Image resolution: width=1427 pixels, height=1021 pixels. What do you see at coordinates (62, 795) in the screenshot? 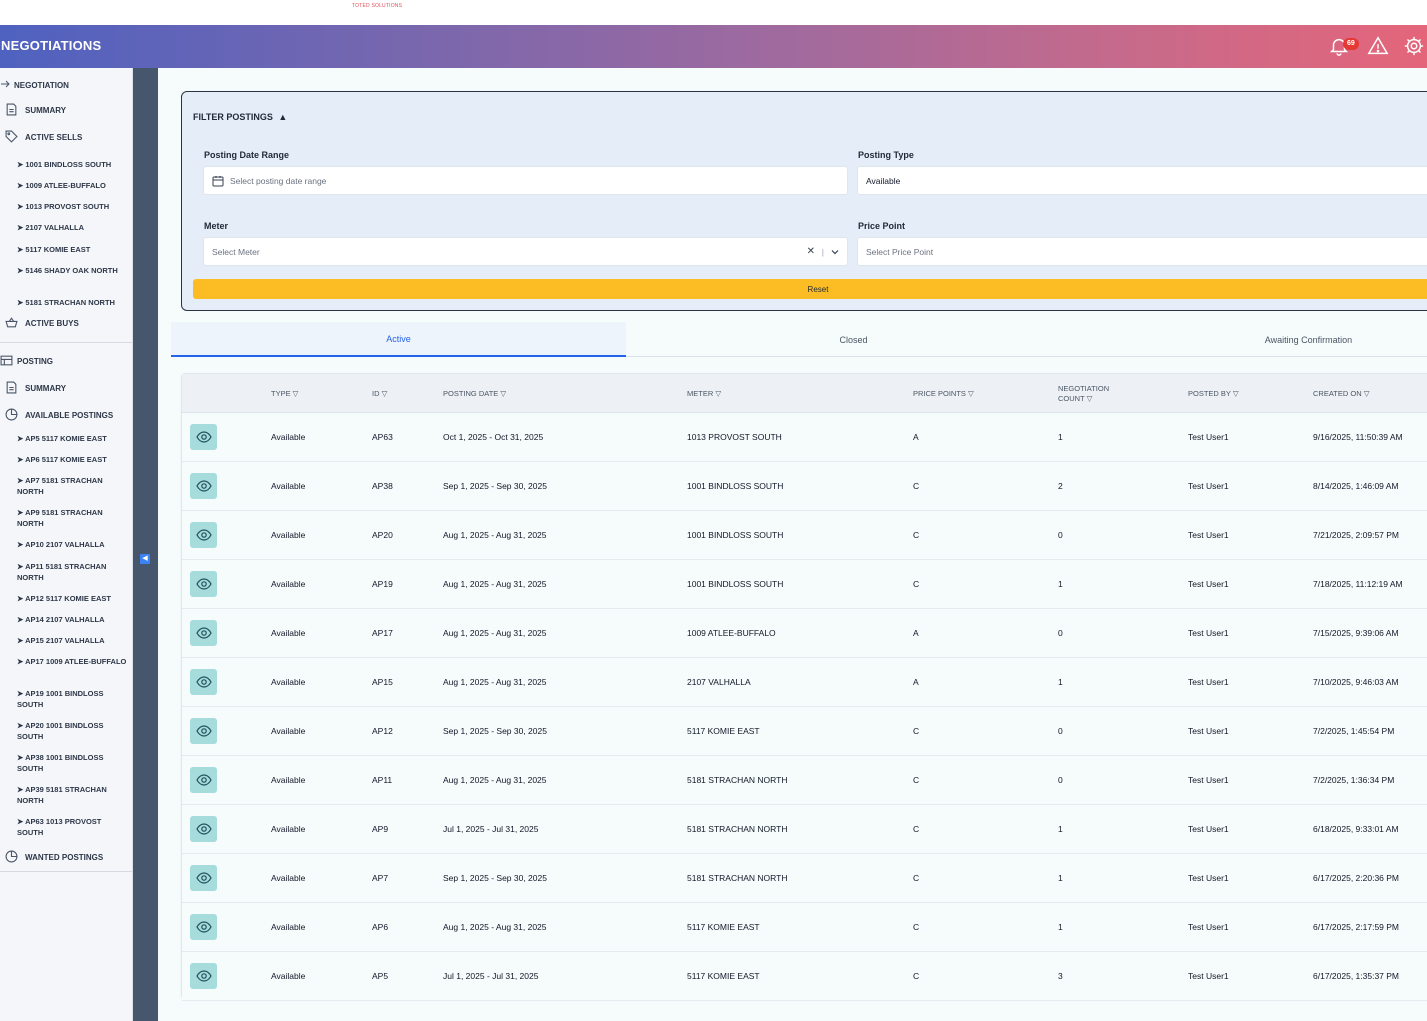
I see `sidebar-item-posting: ➤ AP39 5181 STRACHAN NORTH` at bounding box center [62, 795].